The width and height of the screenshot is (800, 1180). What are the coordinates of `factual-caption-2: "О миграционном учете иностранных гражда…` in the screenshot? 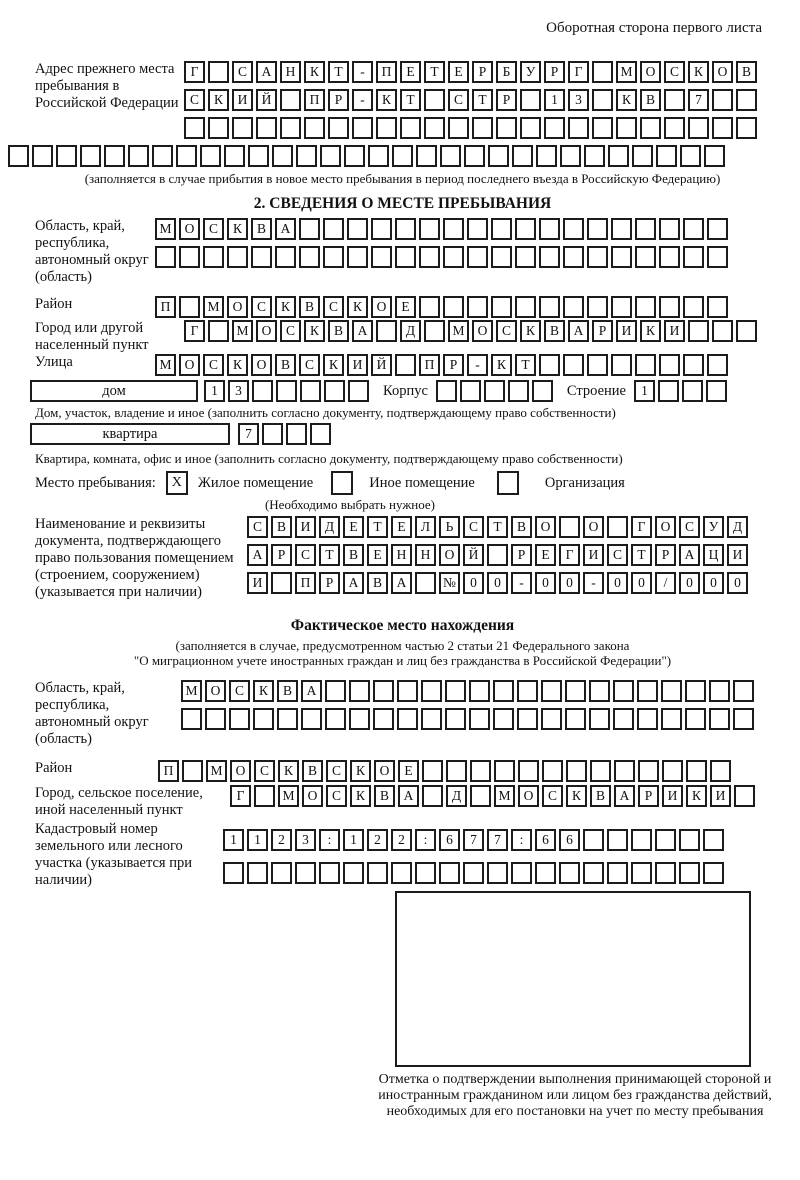 It's located at (402, 660).